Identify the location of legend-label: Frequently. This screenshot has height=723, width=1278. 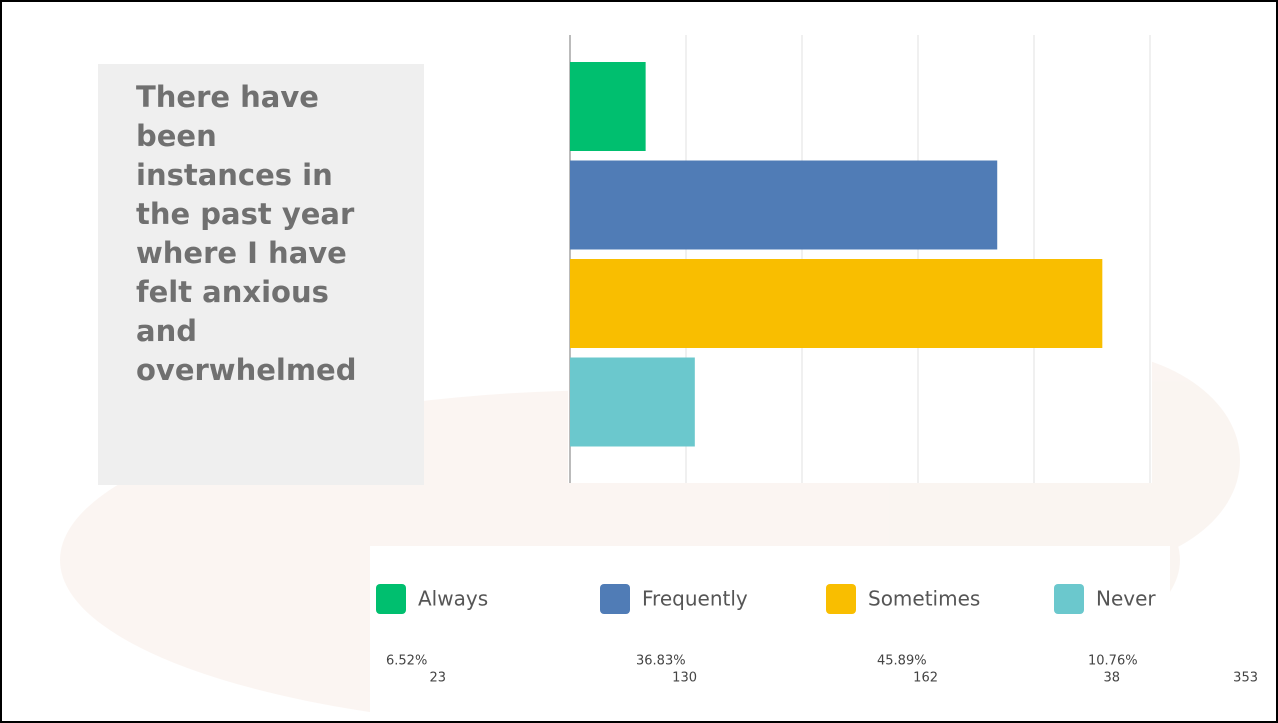
(695, 599).